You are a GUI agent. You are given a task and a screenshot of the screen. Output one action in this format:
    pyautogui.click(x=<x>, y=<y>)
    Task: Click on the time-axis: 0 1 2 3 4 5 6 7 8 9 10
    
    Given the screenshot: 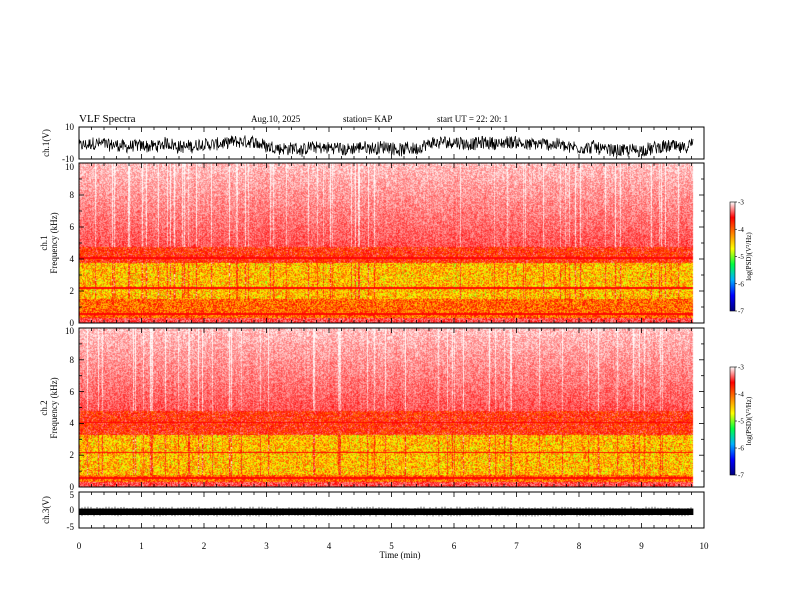 What is the action you would take?
    pyautogui.click(x=393, y=546)
    